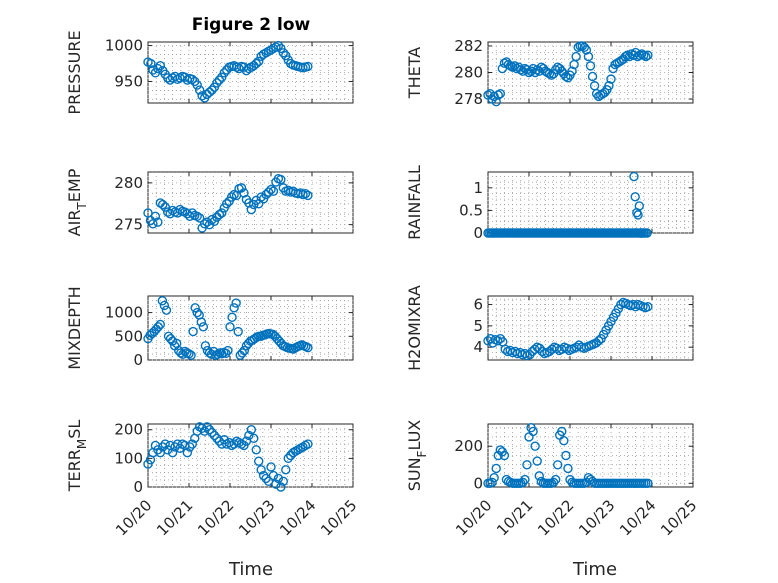 The height and width of the screenshot is (583, 778). I want to click on x-tick-label: 10/22, so click(555, 517).